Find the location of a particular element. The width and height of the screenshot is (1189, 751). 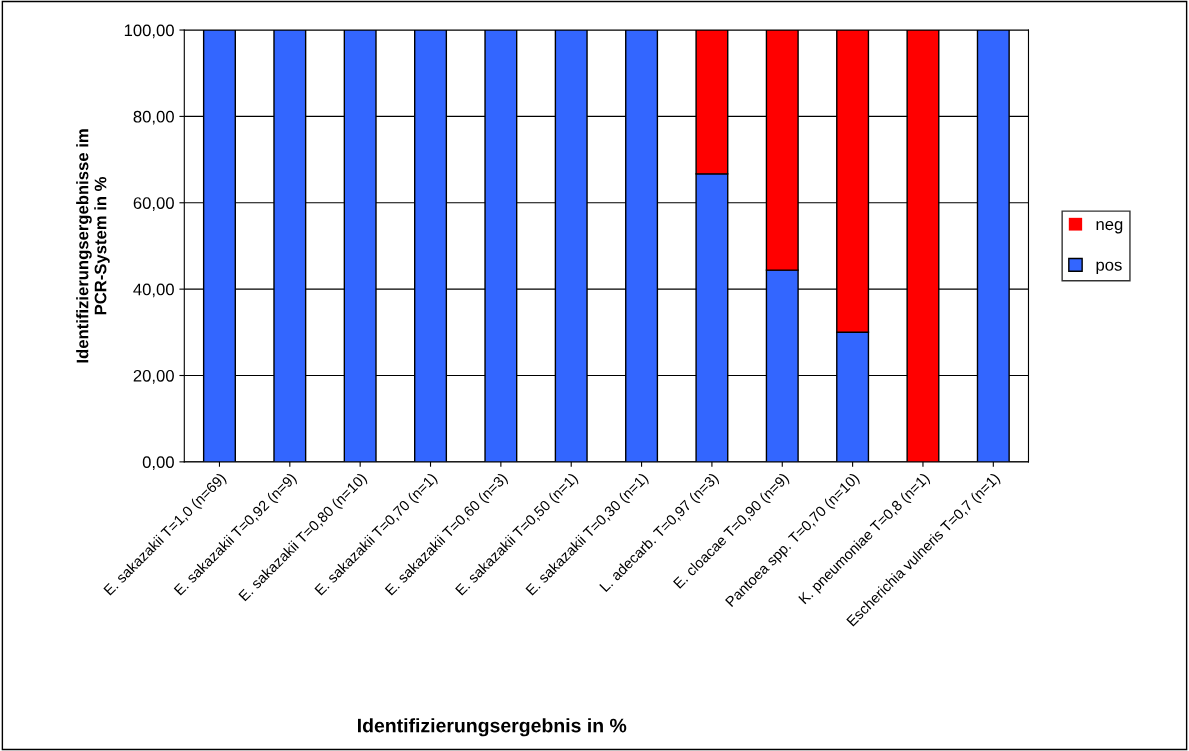

legend-label: pos is located at coordinates (1109, 268).